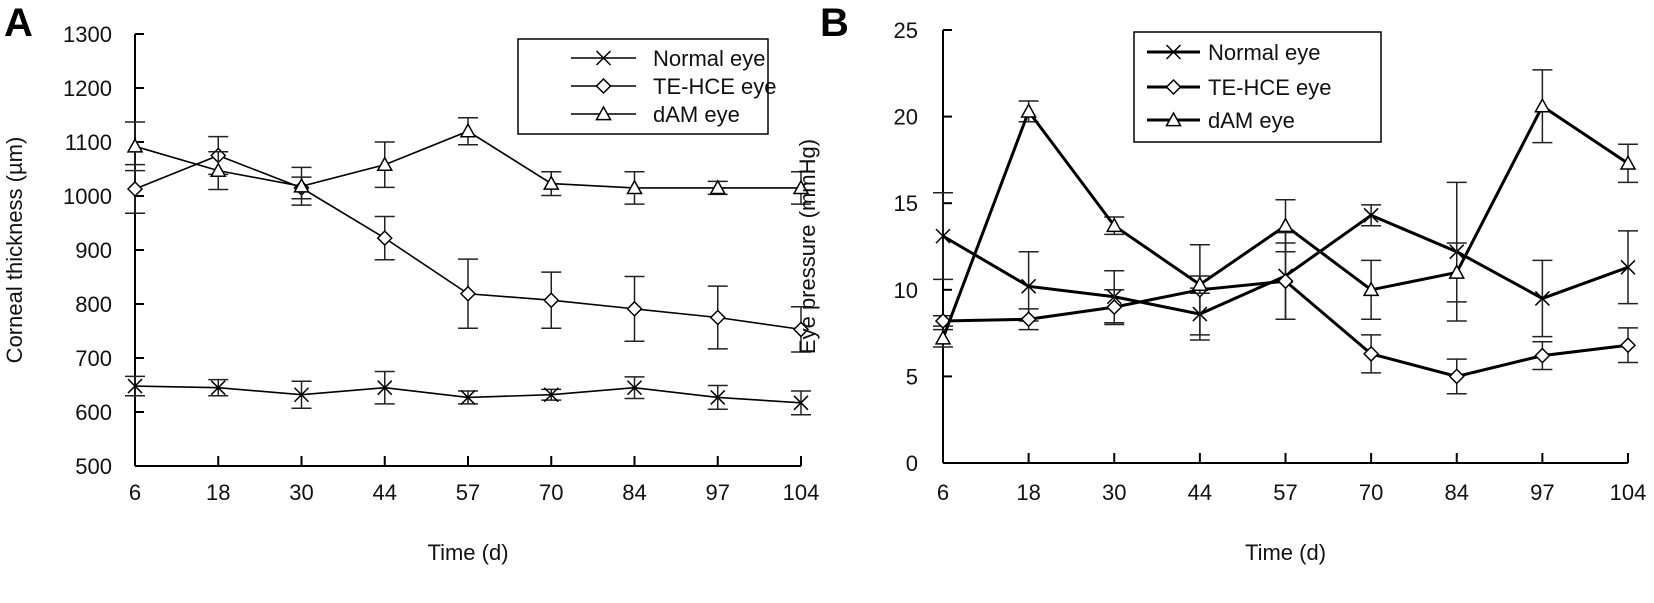 This screenshot has height=603, width=1654. What do you see at coordinates (906, 30) in the screenshot?
I see `y-tick-label: 25` at bounding box center [906, 30].